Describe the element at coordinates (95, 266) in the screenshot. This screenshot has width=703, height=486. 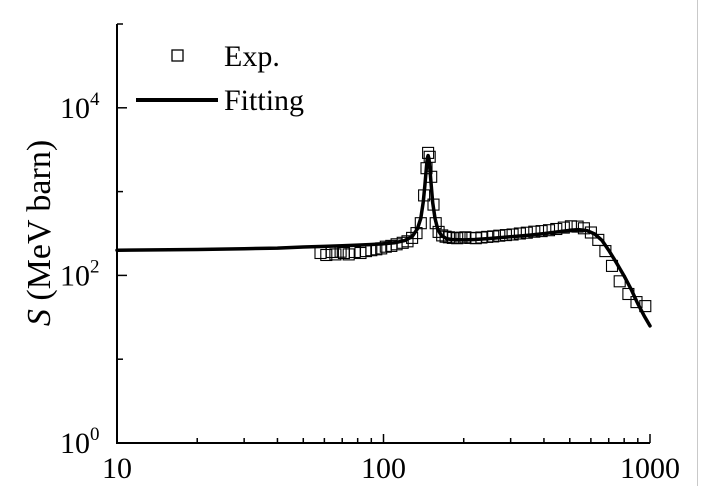
I see `y-tick-exponent: 2` at that location.